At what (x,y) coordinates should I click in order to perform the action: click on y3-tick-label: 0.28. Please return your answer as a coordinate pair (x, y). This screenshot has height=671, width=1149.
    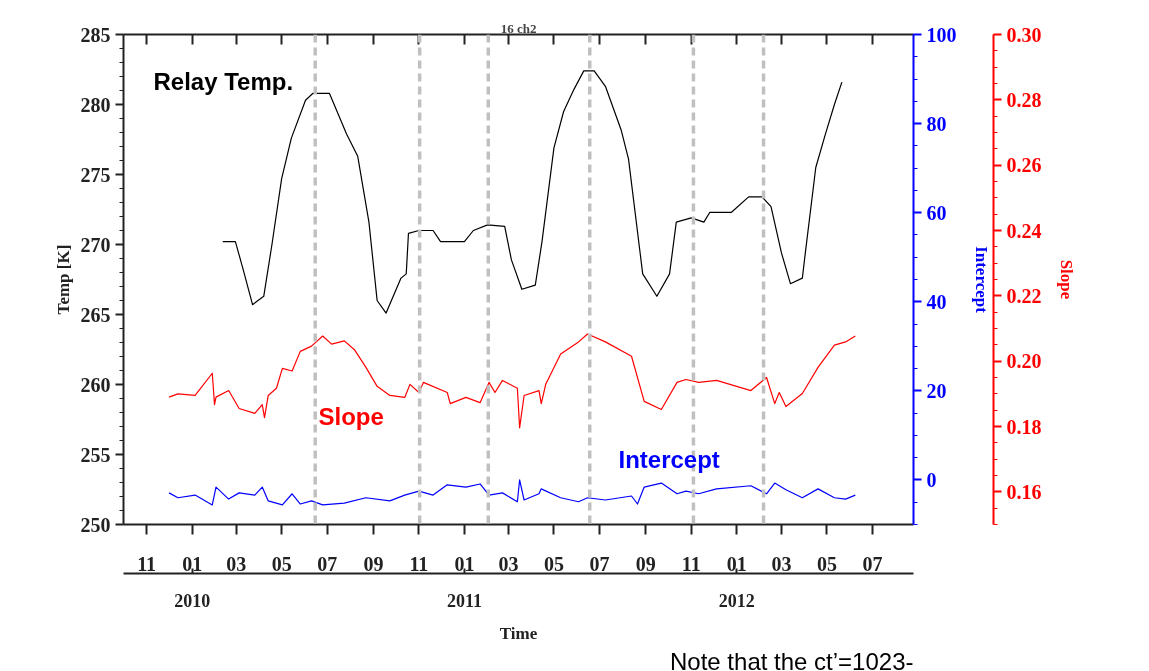
    Looking at the image, I should click on (1024, 99).